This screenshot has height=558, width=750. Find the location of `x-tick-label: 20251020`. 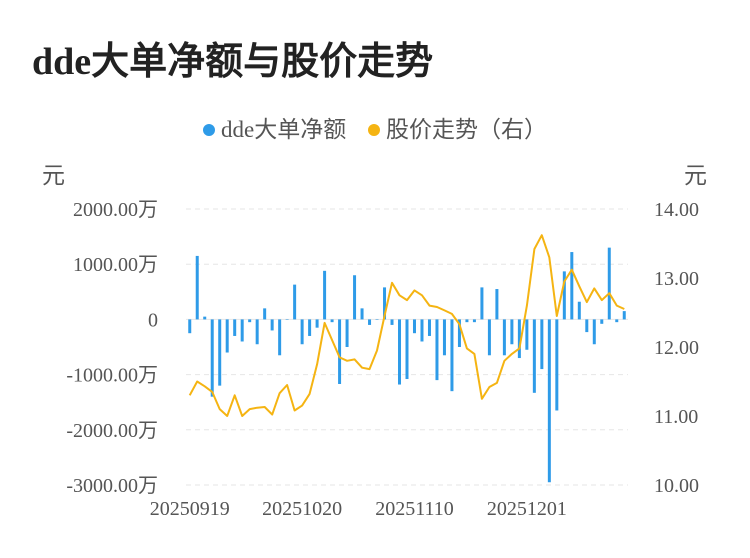

x-tick-label: 20251020 is located at coordinates (302, 509).